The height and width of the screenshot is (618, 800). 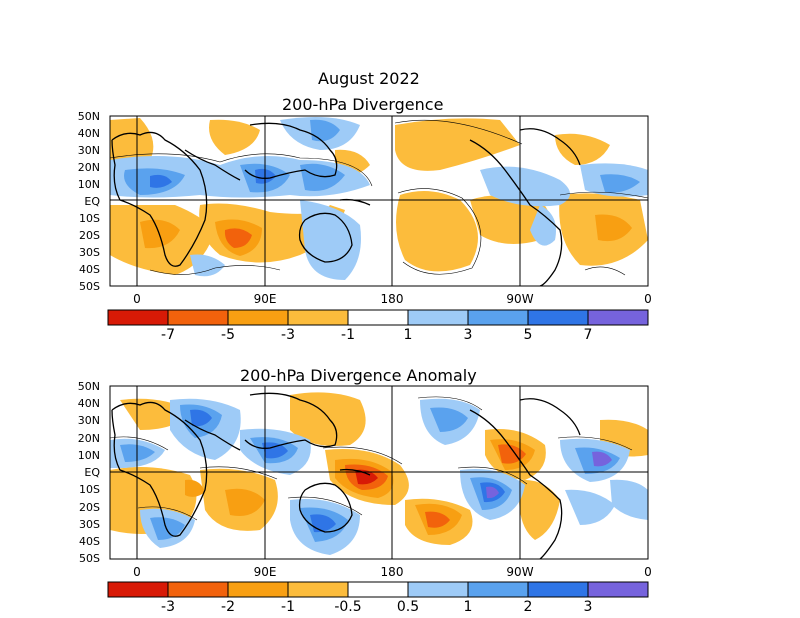 I want to click on colorbar-label: -7, so click(x=168, y=335).